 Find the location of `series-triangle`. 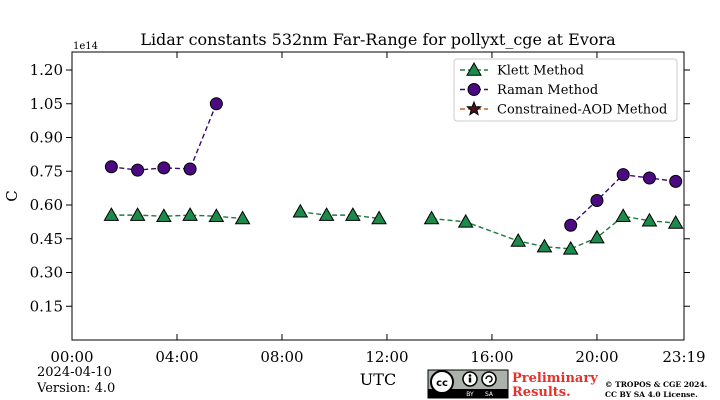

series-triangle is located at coordinates (393, 229).